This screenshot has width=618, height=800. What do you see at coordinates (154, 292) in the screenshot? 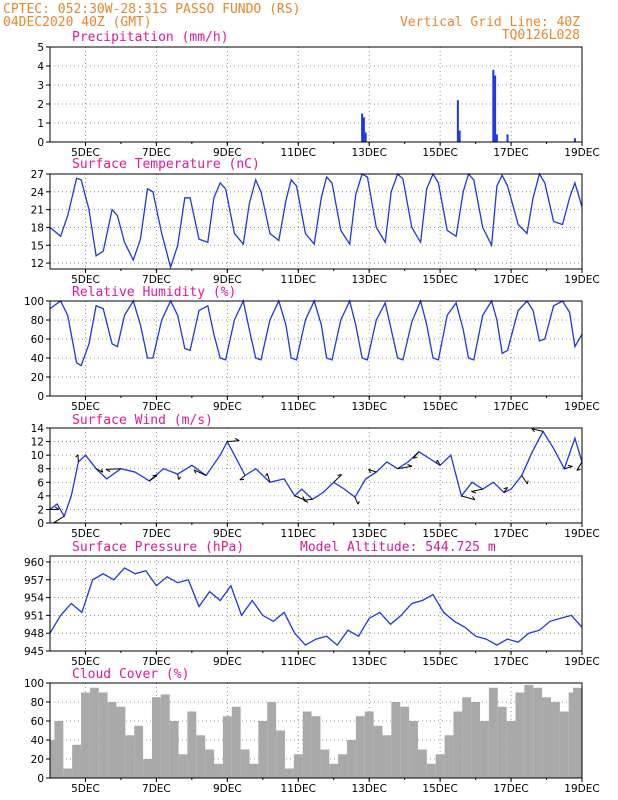
I see `panel-title-rh: Relative Humidity (%)` at bounding box center [154, 292].